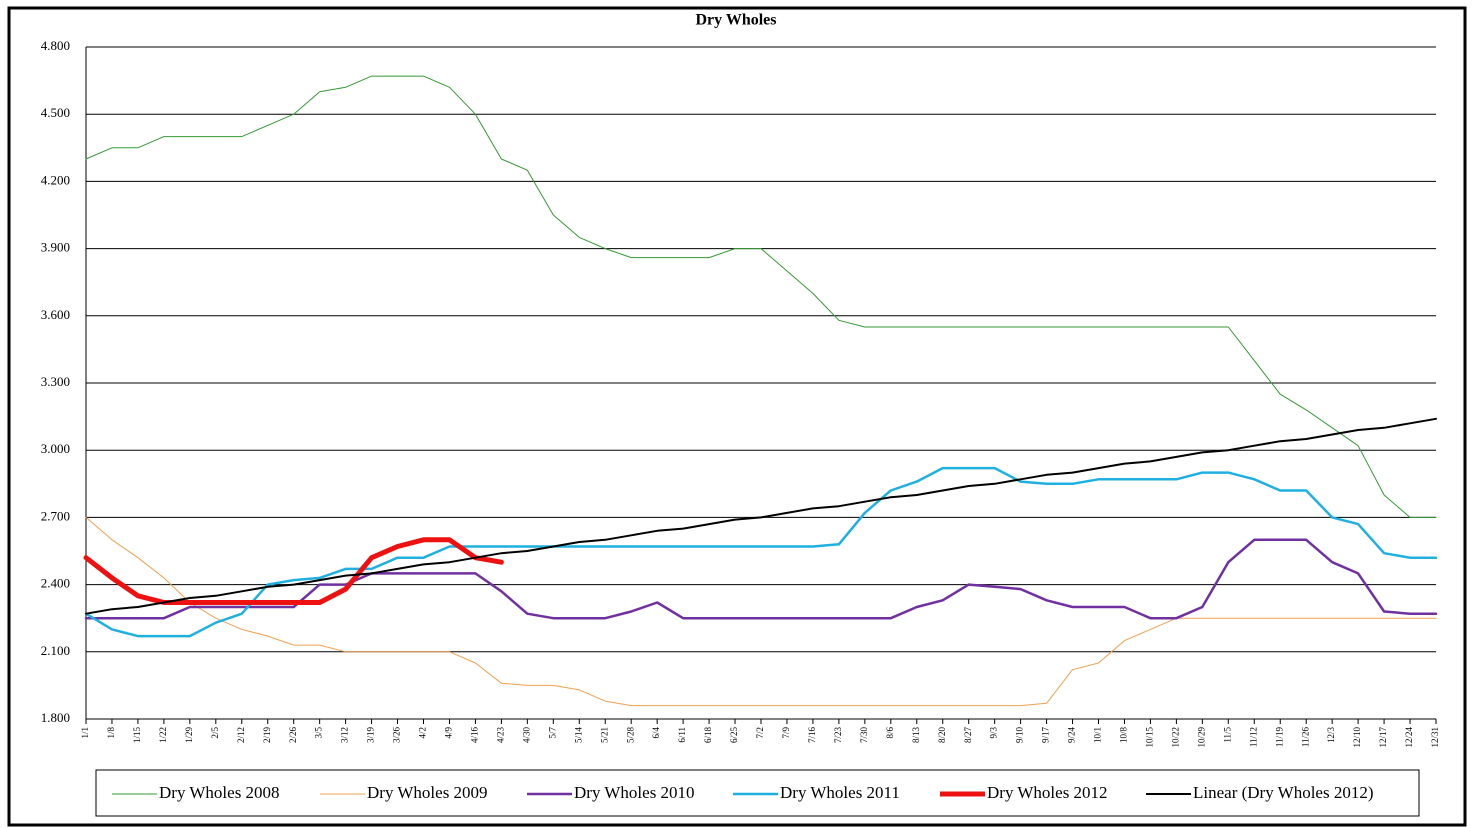 The height and width of the screenshot is (828, 1473). I want to click on x-tick-label: 12/3, so click(1331, 735).